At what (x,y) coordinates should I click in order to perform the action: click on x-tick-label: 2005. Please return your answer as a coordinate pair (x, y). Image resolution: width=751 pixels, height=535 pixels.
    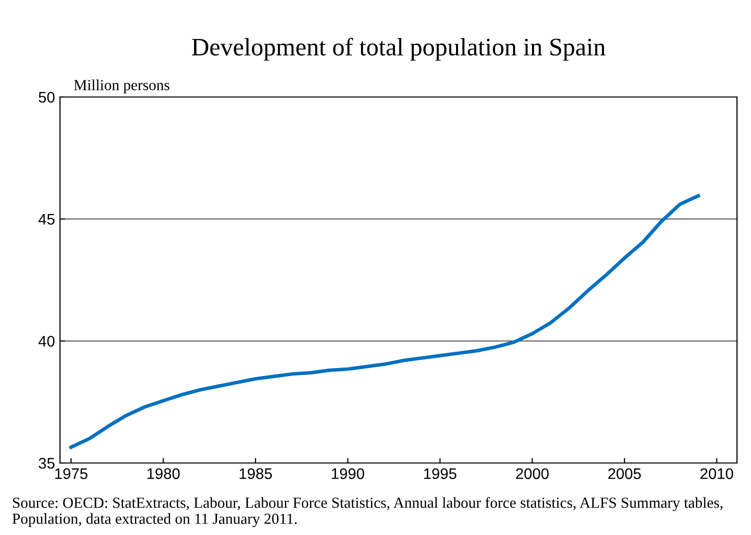
    Looking at the image, I should click on (624, 474).